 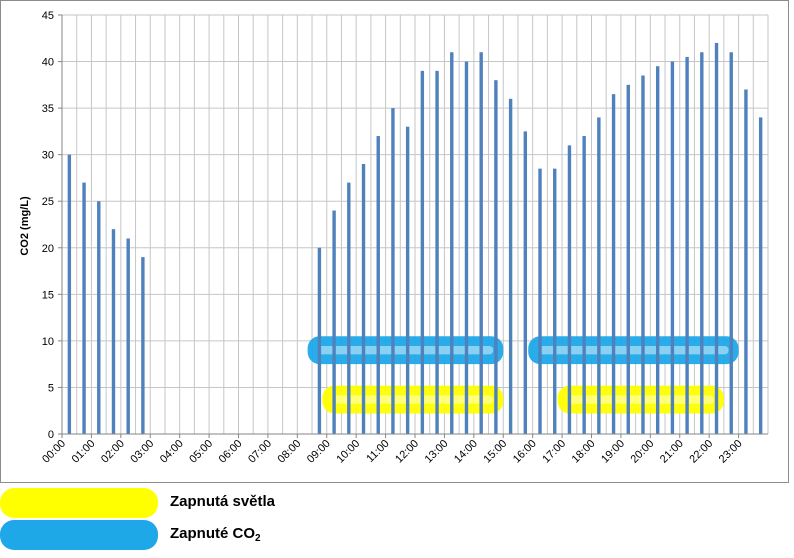 What do you see at coordinates (223, 501) in the screenshot?
I see `legend-label-lights: Zapnutá světla` at bounding box center [223, 501].